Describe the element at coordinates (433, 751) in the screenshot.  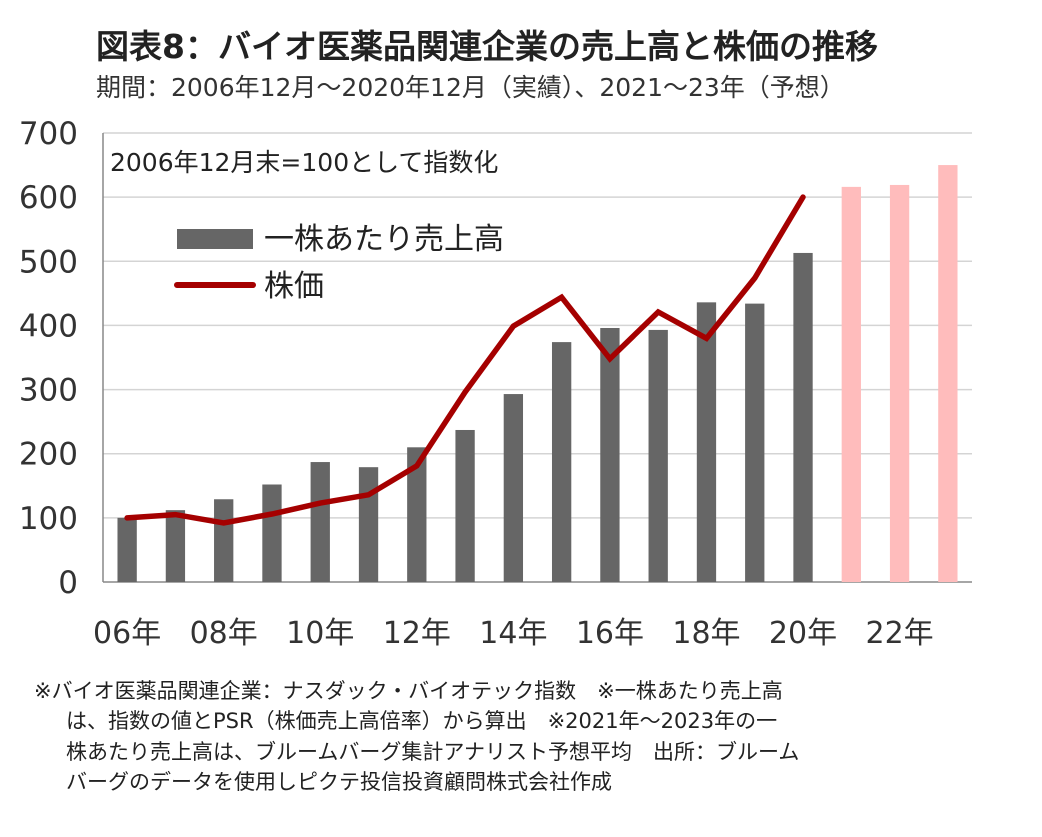
I see `footnote-line: 株あたり売上高は、ブルームバーグ集計アナリスト予想平均 出所：ブルーム` at that location.